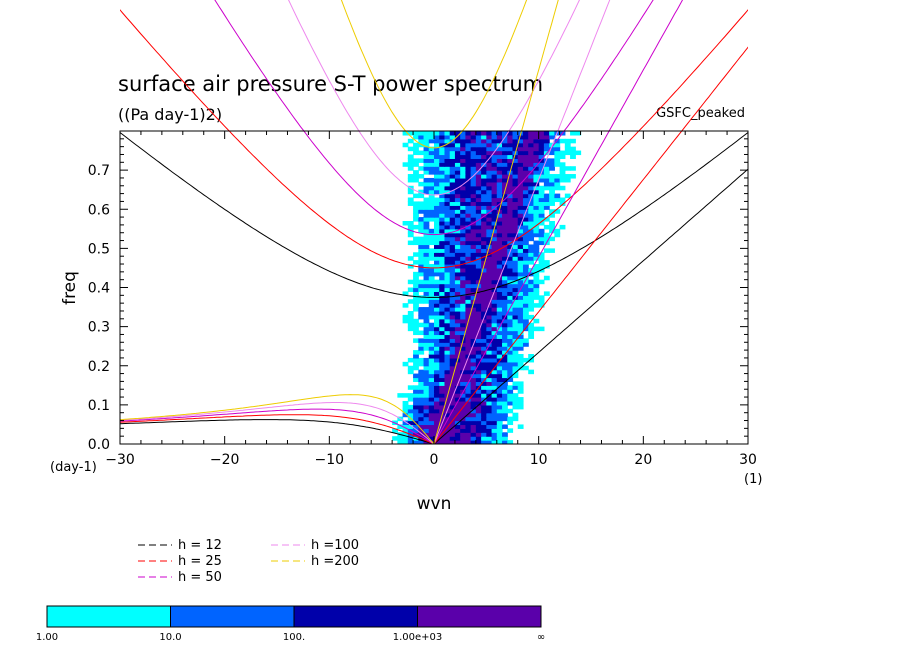 The height and width of the screenshot is (654, 904). Describe the element at coordinates (590, 306) in the screenshot. I see `kelvin-wave-curve` at that location.